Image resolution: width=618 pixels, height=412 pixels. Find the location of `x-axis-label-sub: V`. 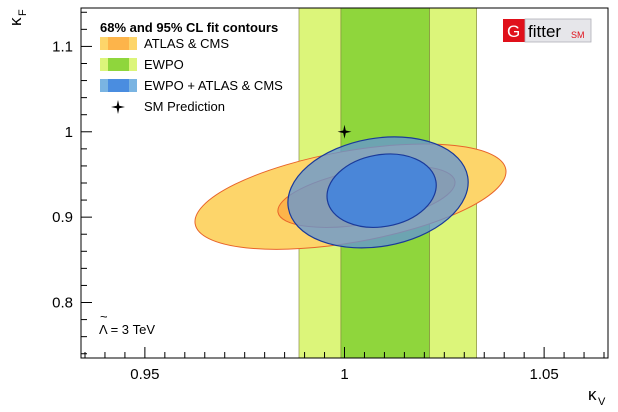

x-axis-label-sub: V is located at coordinates (602, 402).